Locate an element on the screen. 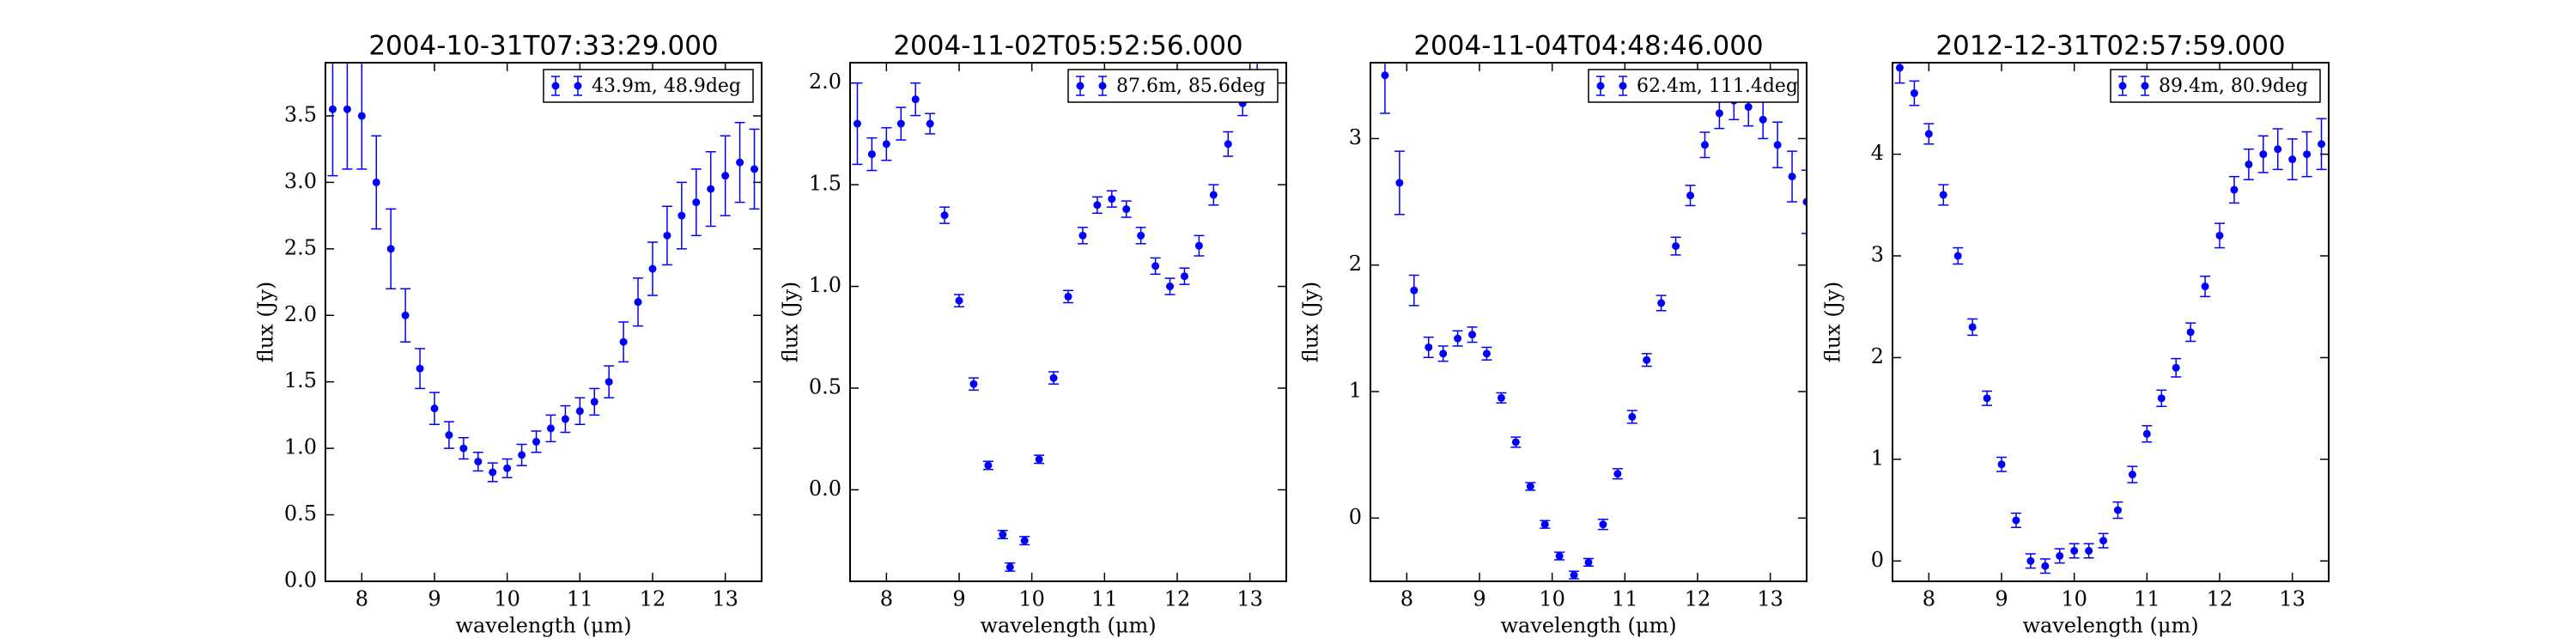  y-tick-label: 2 is located at coordinates (1878, 356).